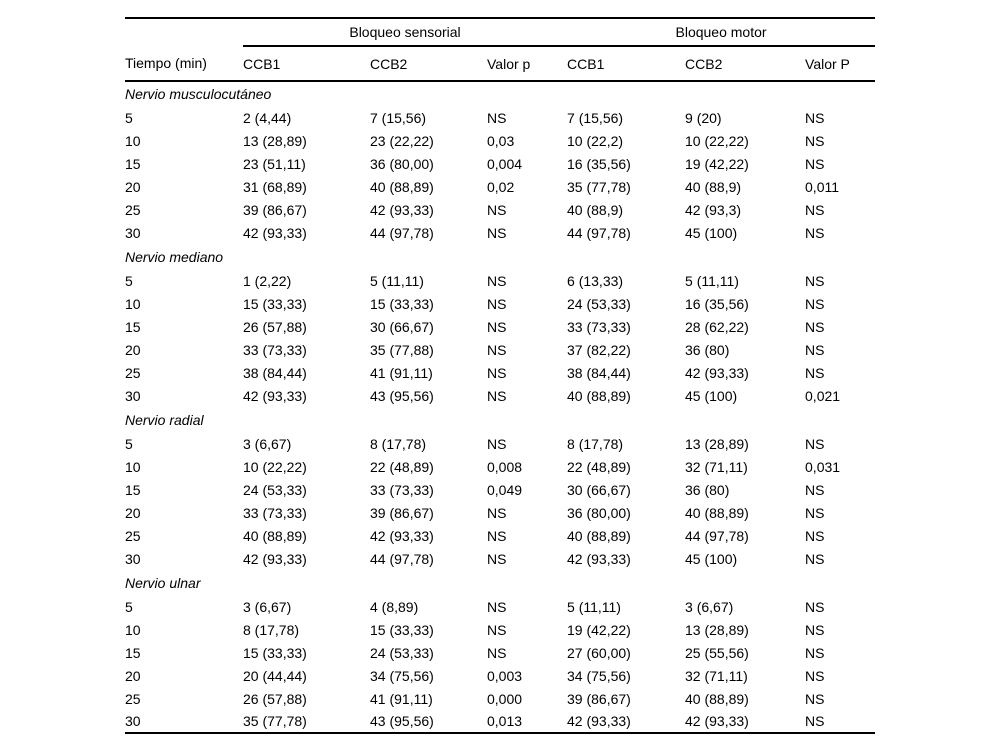 Image resolution: width=1000 pixels, height=753 pixels. What do you see at coordinates (745, 64) in the screenshot?
I see `column-header-ccb2-motor: CCB2` at bounding box center [745, 64].